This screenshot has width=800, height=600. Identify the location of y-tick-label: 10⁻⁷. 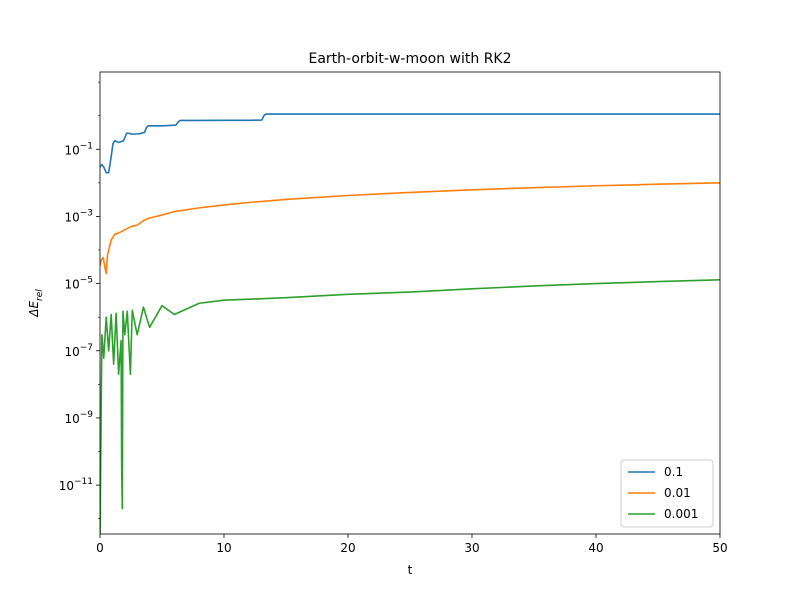
(78, 351).